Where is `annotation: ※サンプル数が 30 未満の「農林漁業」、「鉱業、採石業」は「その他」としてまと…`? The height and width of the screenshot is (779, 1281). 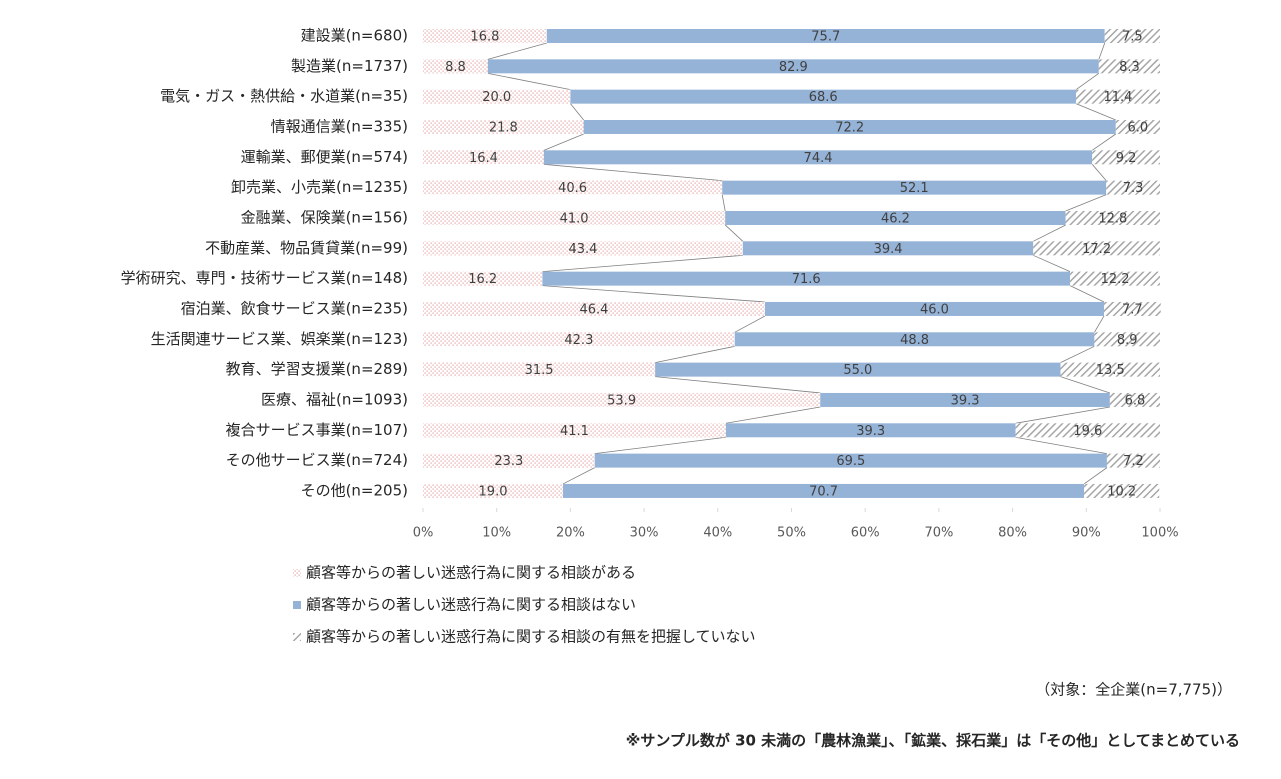 annotation: ※サンプル数が 30 未満の「農林漁業」、「鉱業、採石業」は「その他」としてまと… is located at coordinates (933, 741).